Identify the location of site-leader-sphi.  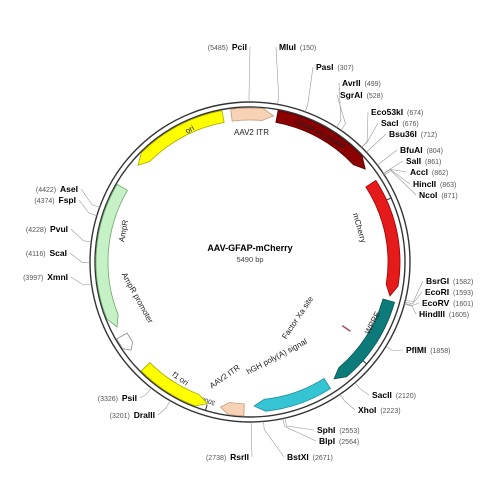
(299, 424).